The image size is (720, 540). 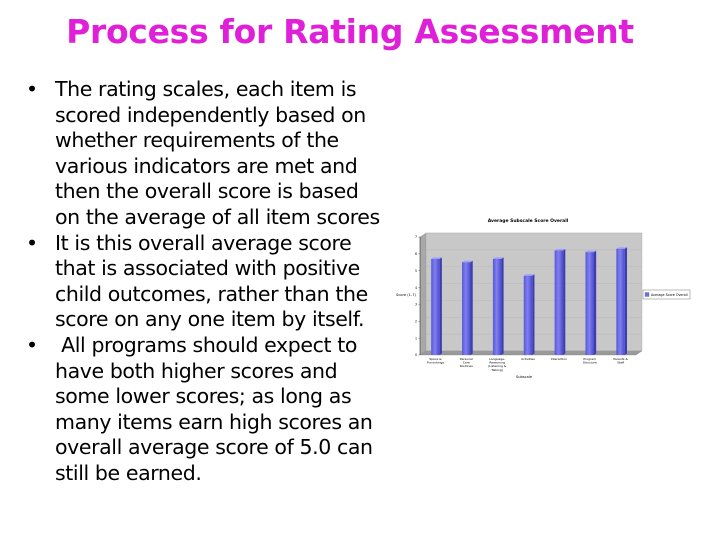 What do you see at coordinates (589, 359) in the screenshot?
I see `x-tick-label: Program` at bounding box center [589, 359].